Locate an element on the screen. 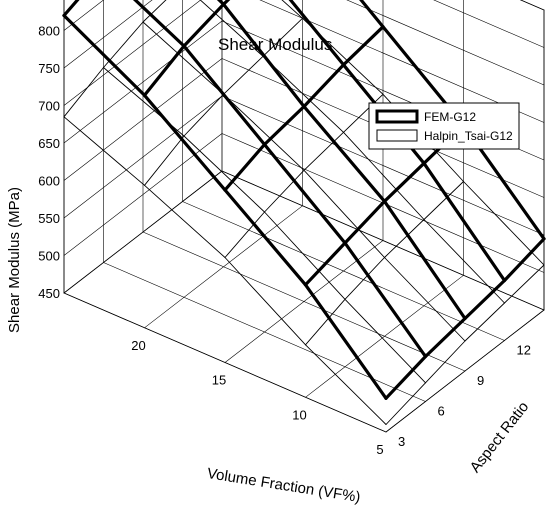 Image resolution: width=550 pixels, height=519 pixels. z-tick-label: 500 is located at coordinates (49, 256).